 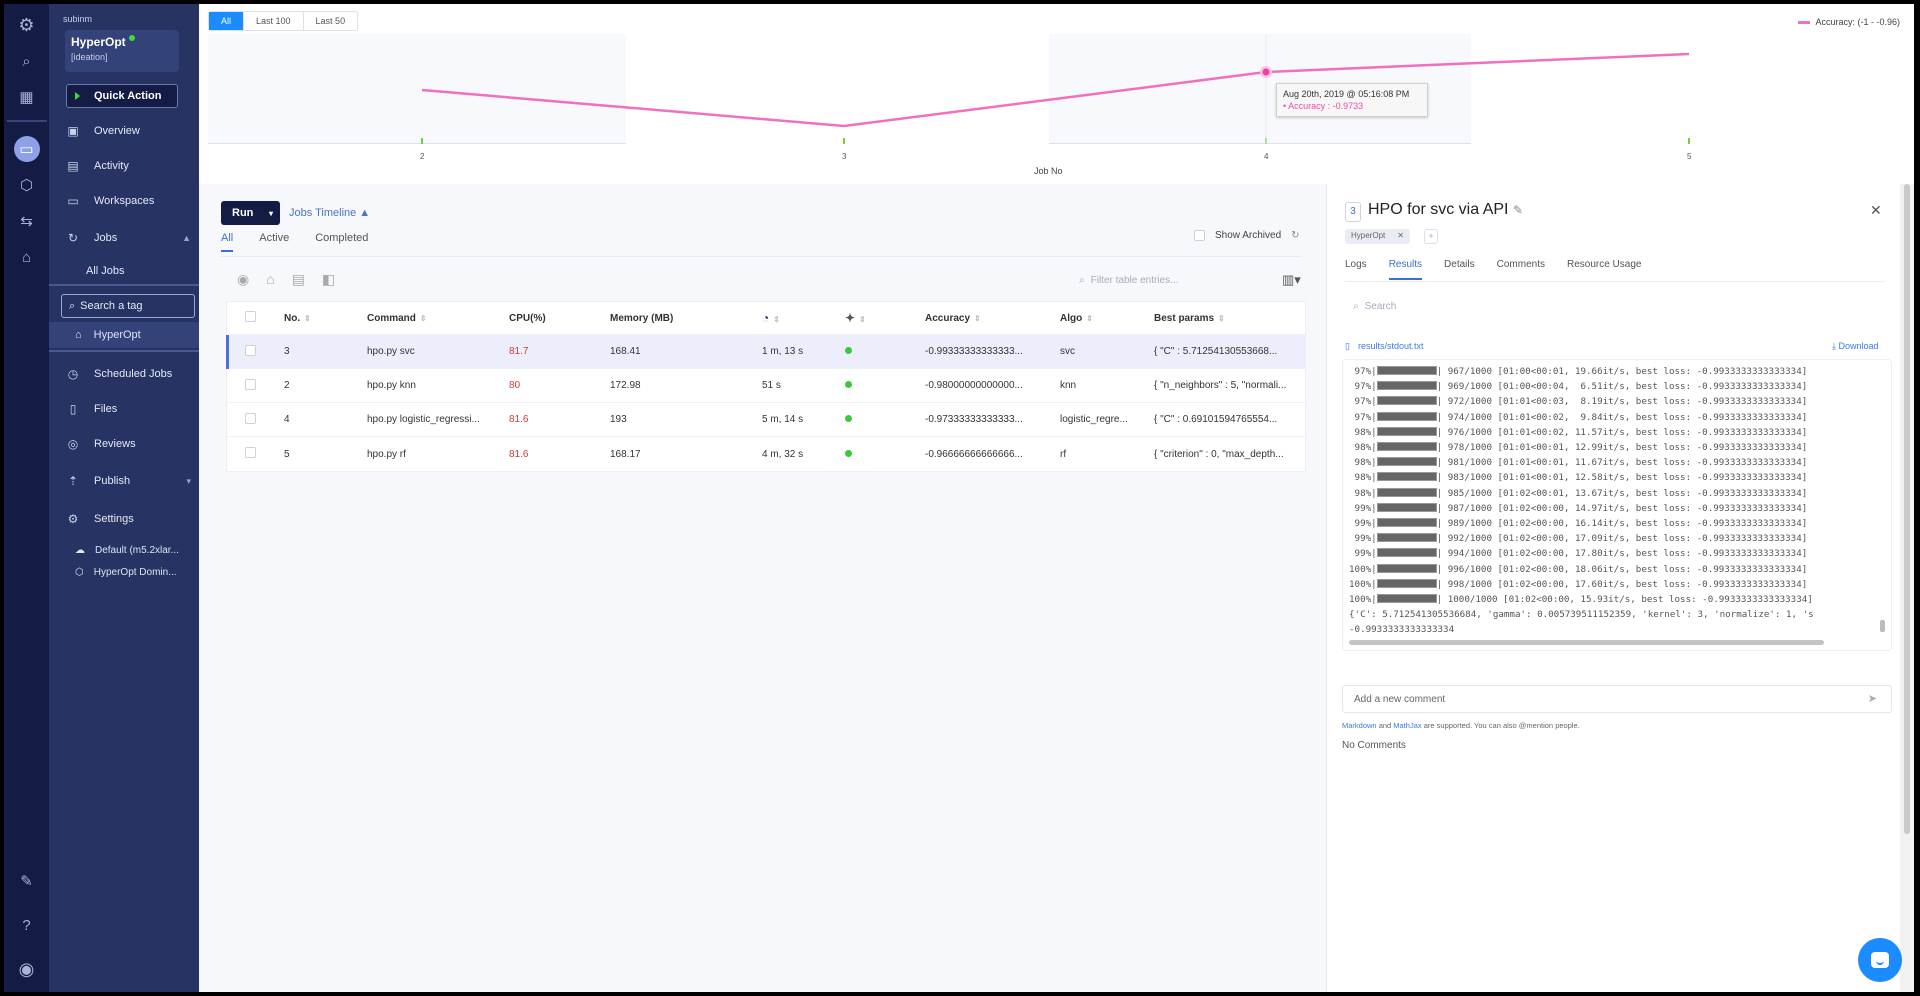 I want to click on horizontal-scrollbar, so click(x=1586, y=642).